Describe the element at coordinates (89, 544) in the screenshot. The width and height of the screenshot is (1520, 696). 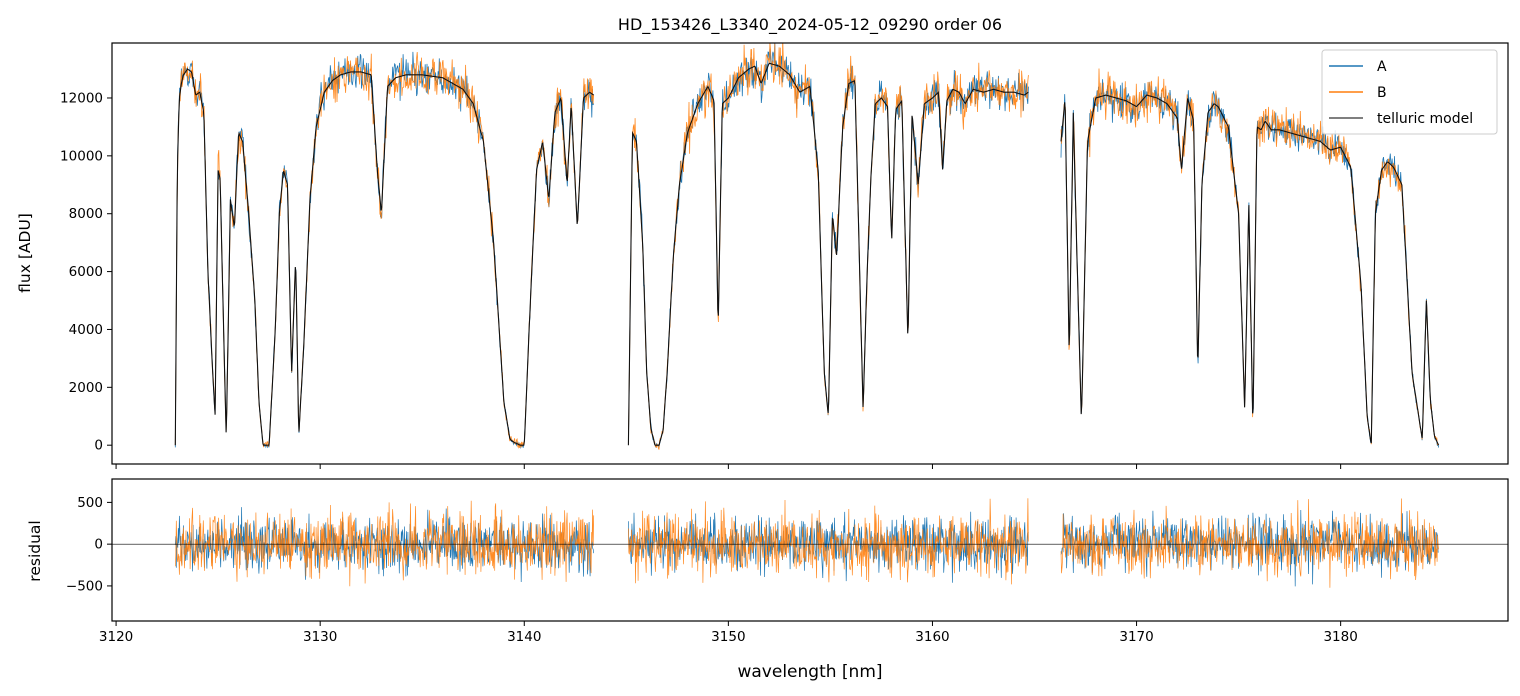
I see `residual-y-axis: −500 0 500` at that location.